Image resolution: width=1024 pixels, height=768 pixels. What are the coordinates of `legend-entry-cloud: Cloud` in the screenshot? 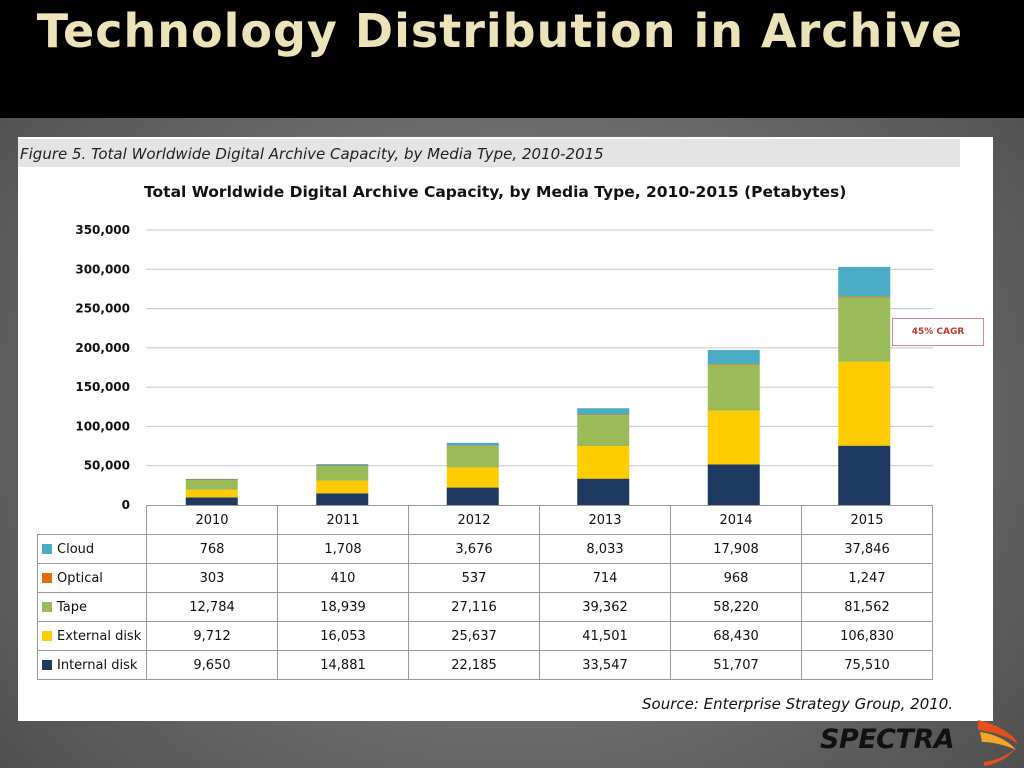 It's located at (92, 549).